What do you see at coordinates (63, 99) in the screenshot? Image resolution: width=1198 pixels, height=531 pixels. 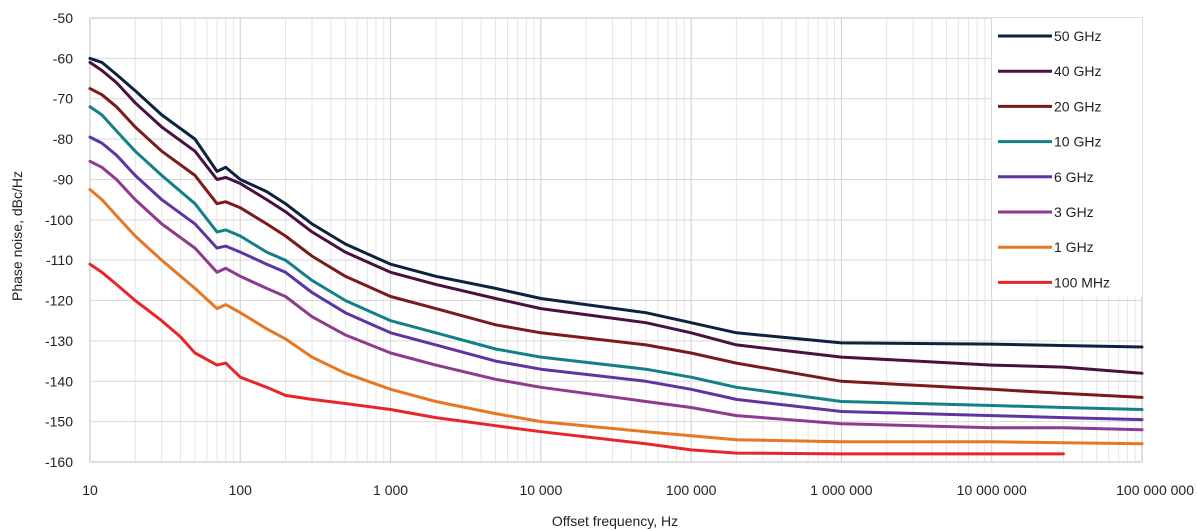 I see `y-tick-label: -70` at bounding box center [63, 99].